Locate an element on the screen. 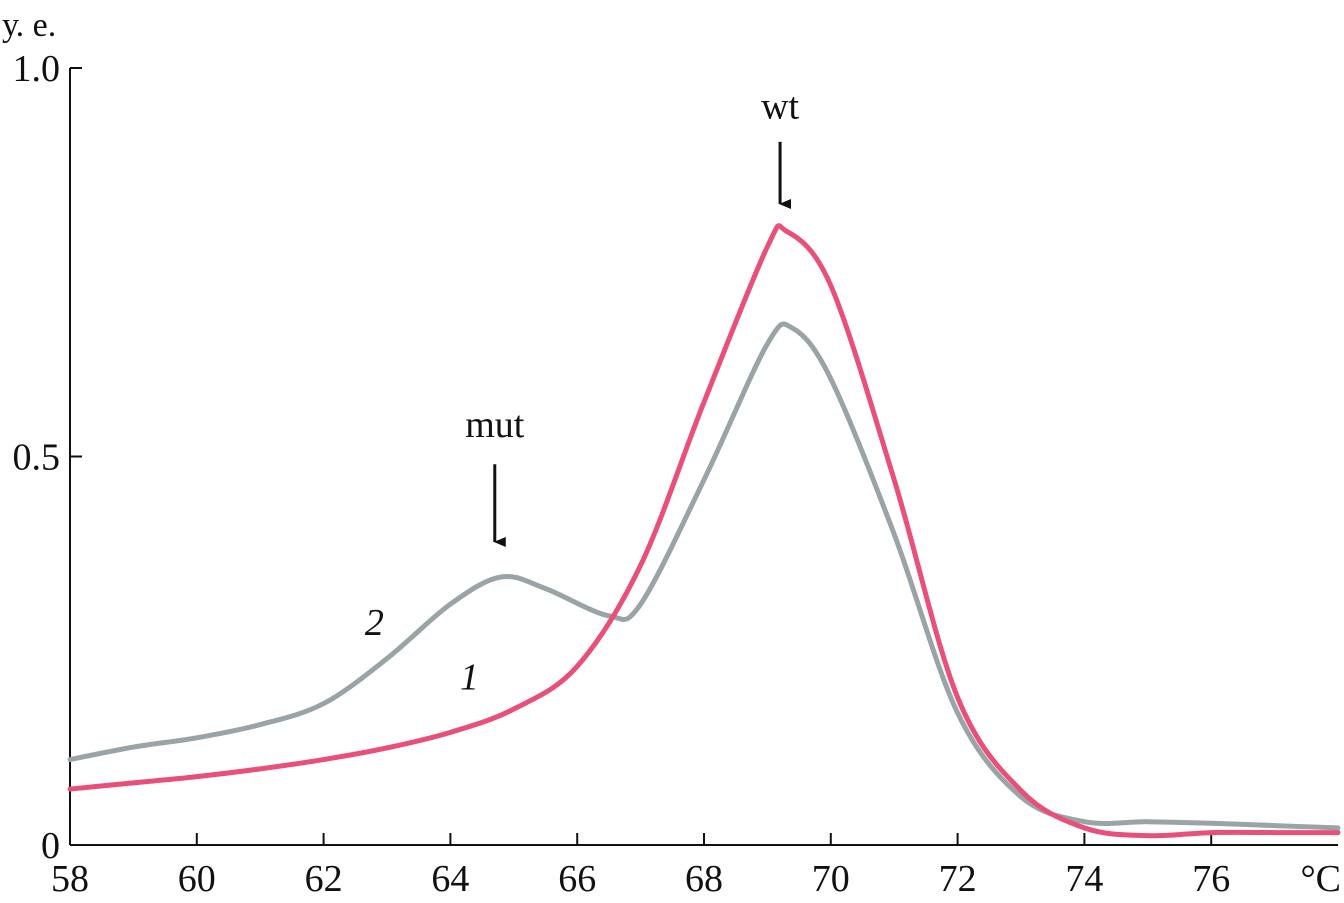 The width and height of the screenshot is (1344, 903). y-tick-label: 0 is located at coordinates (50, 846).